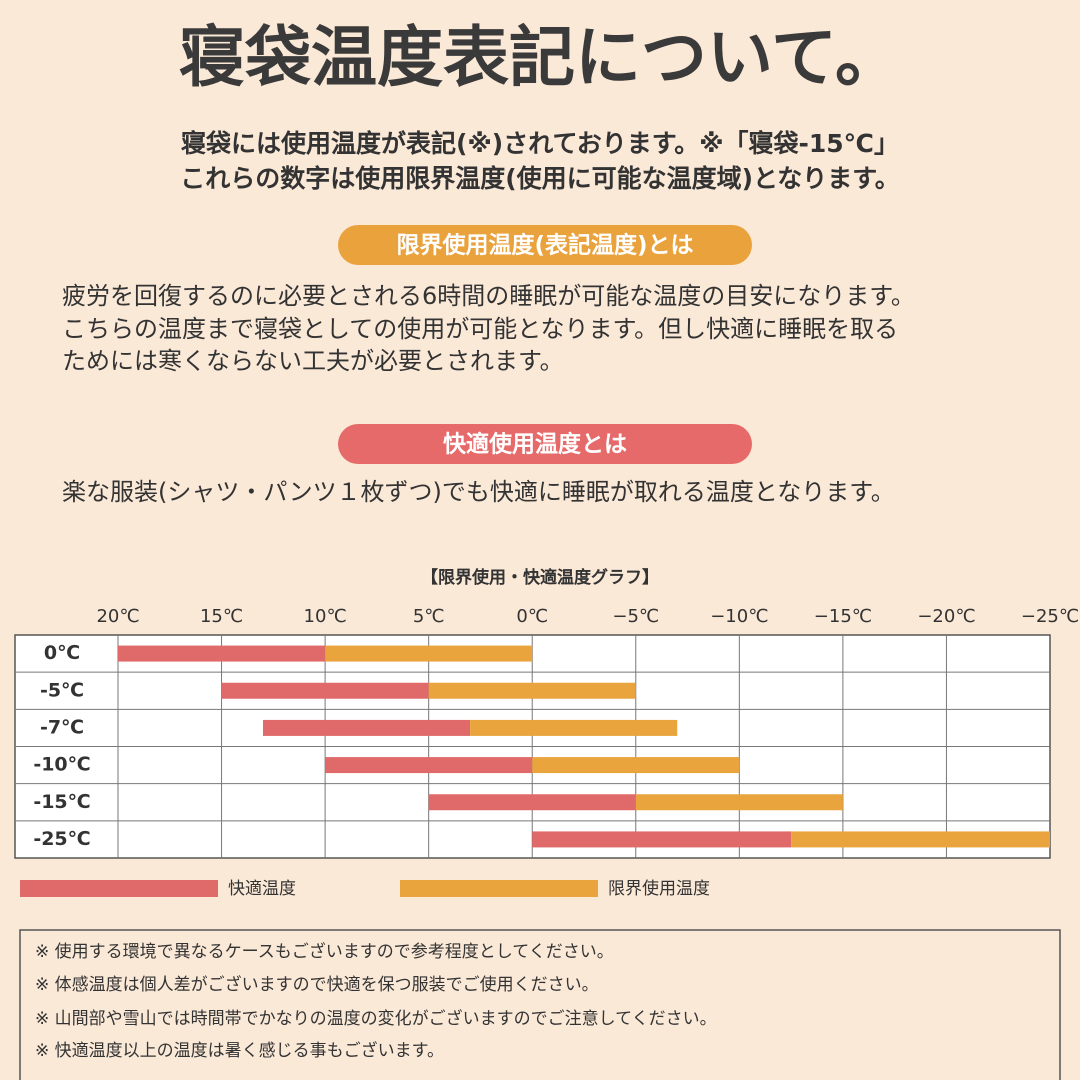 The width and height of the screenshot is (1080, 1080). Describe the element at coordinates (659, 888) in the screenshot. I see `legend-label: 限界使用温度` at that location.